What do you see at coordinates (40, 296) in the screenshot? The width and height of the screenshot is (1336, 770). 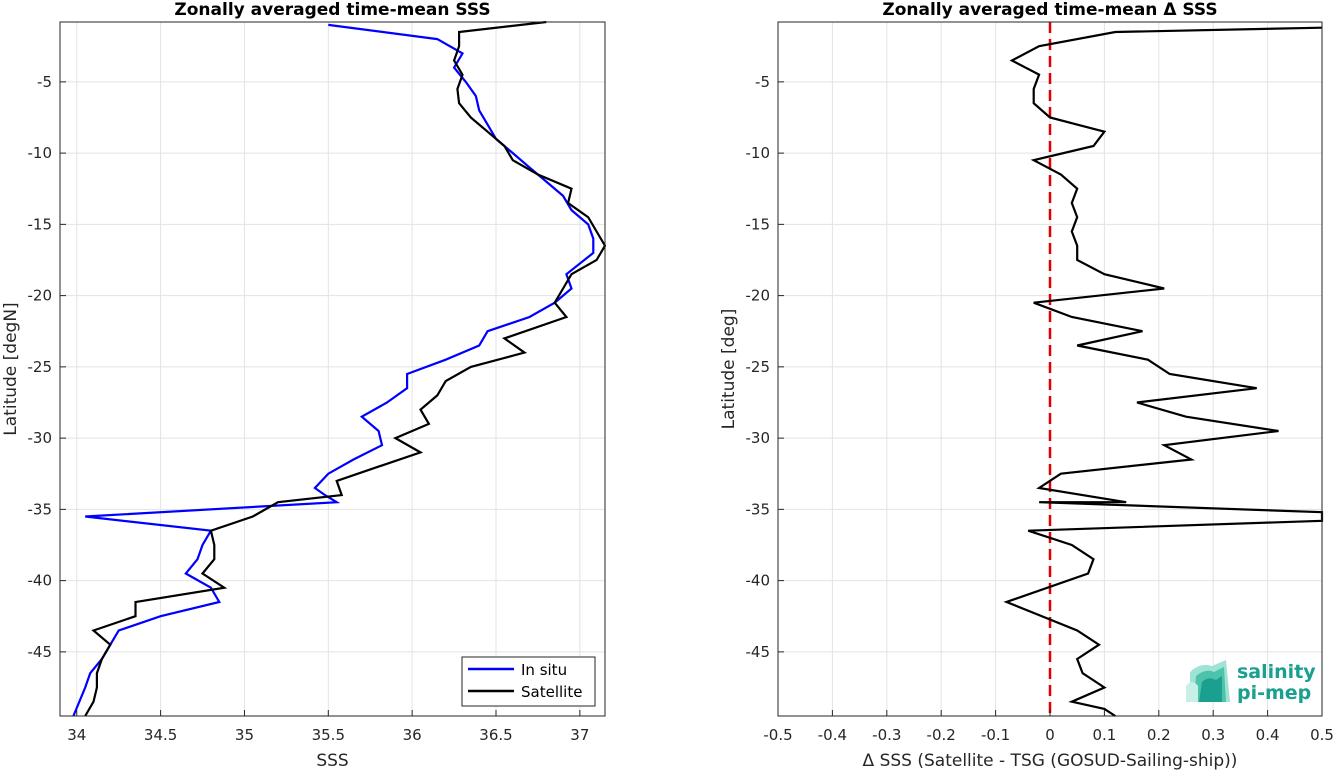 I see `sss-y-tick-label: -20` at bounding box center [40, 296].